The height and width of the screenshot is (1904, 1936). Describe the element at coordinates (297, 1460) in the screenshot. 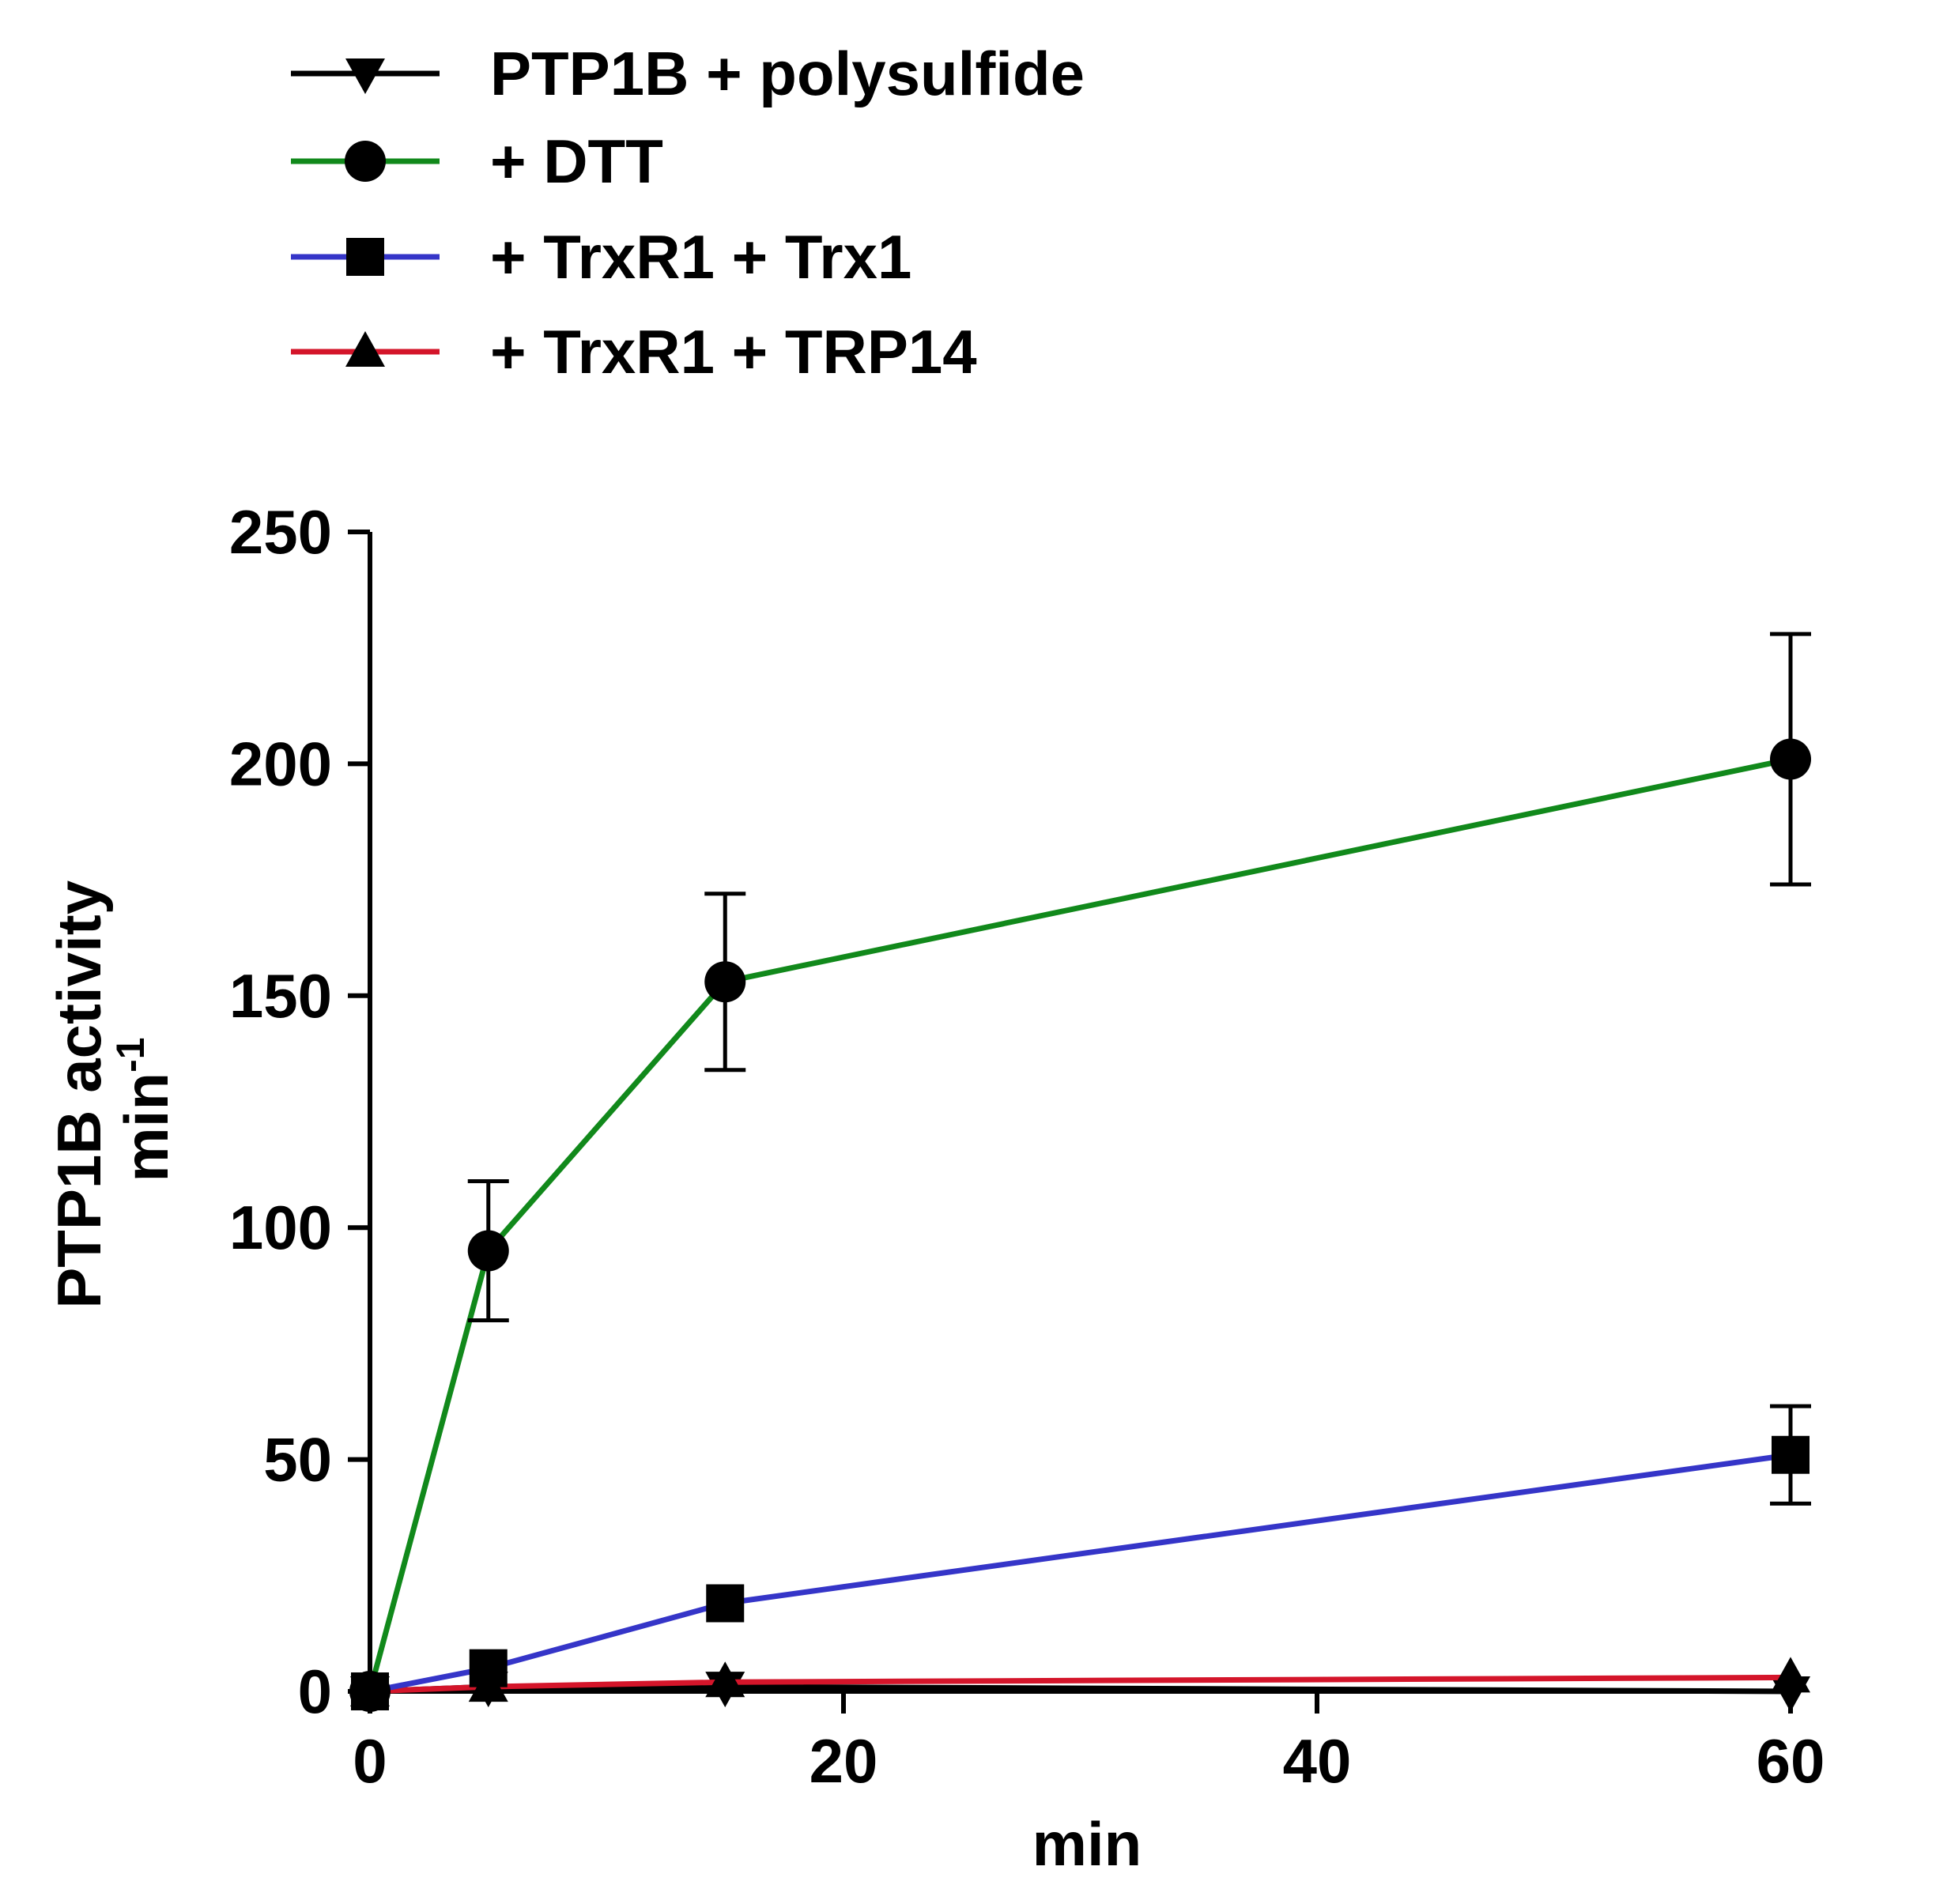

I see `y-tick-label: 50` at that location.